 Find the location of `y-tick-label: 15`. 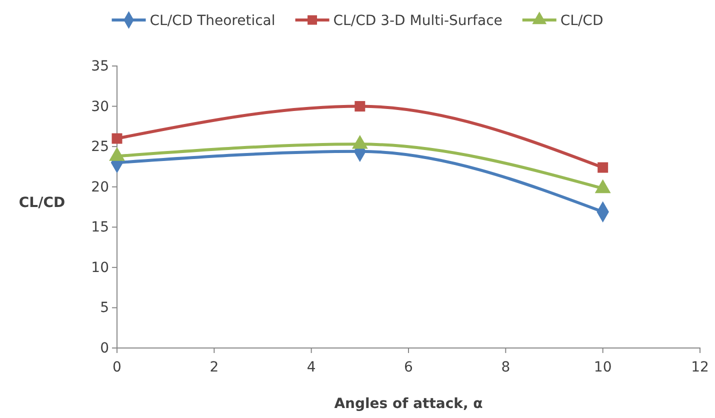

y-tick-label: 15 is located at coordinates (100, 228).